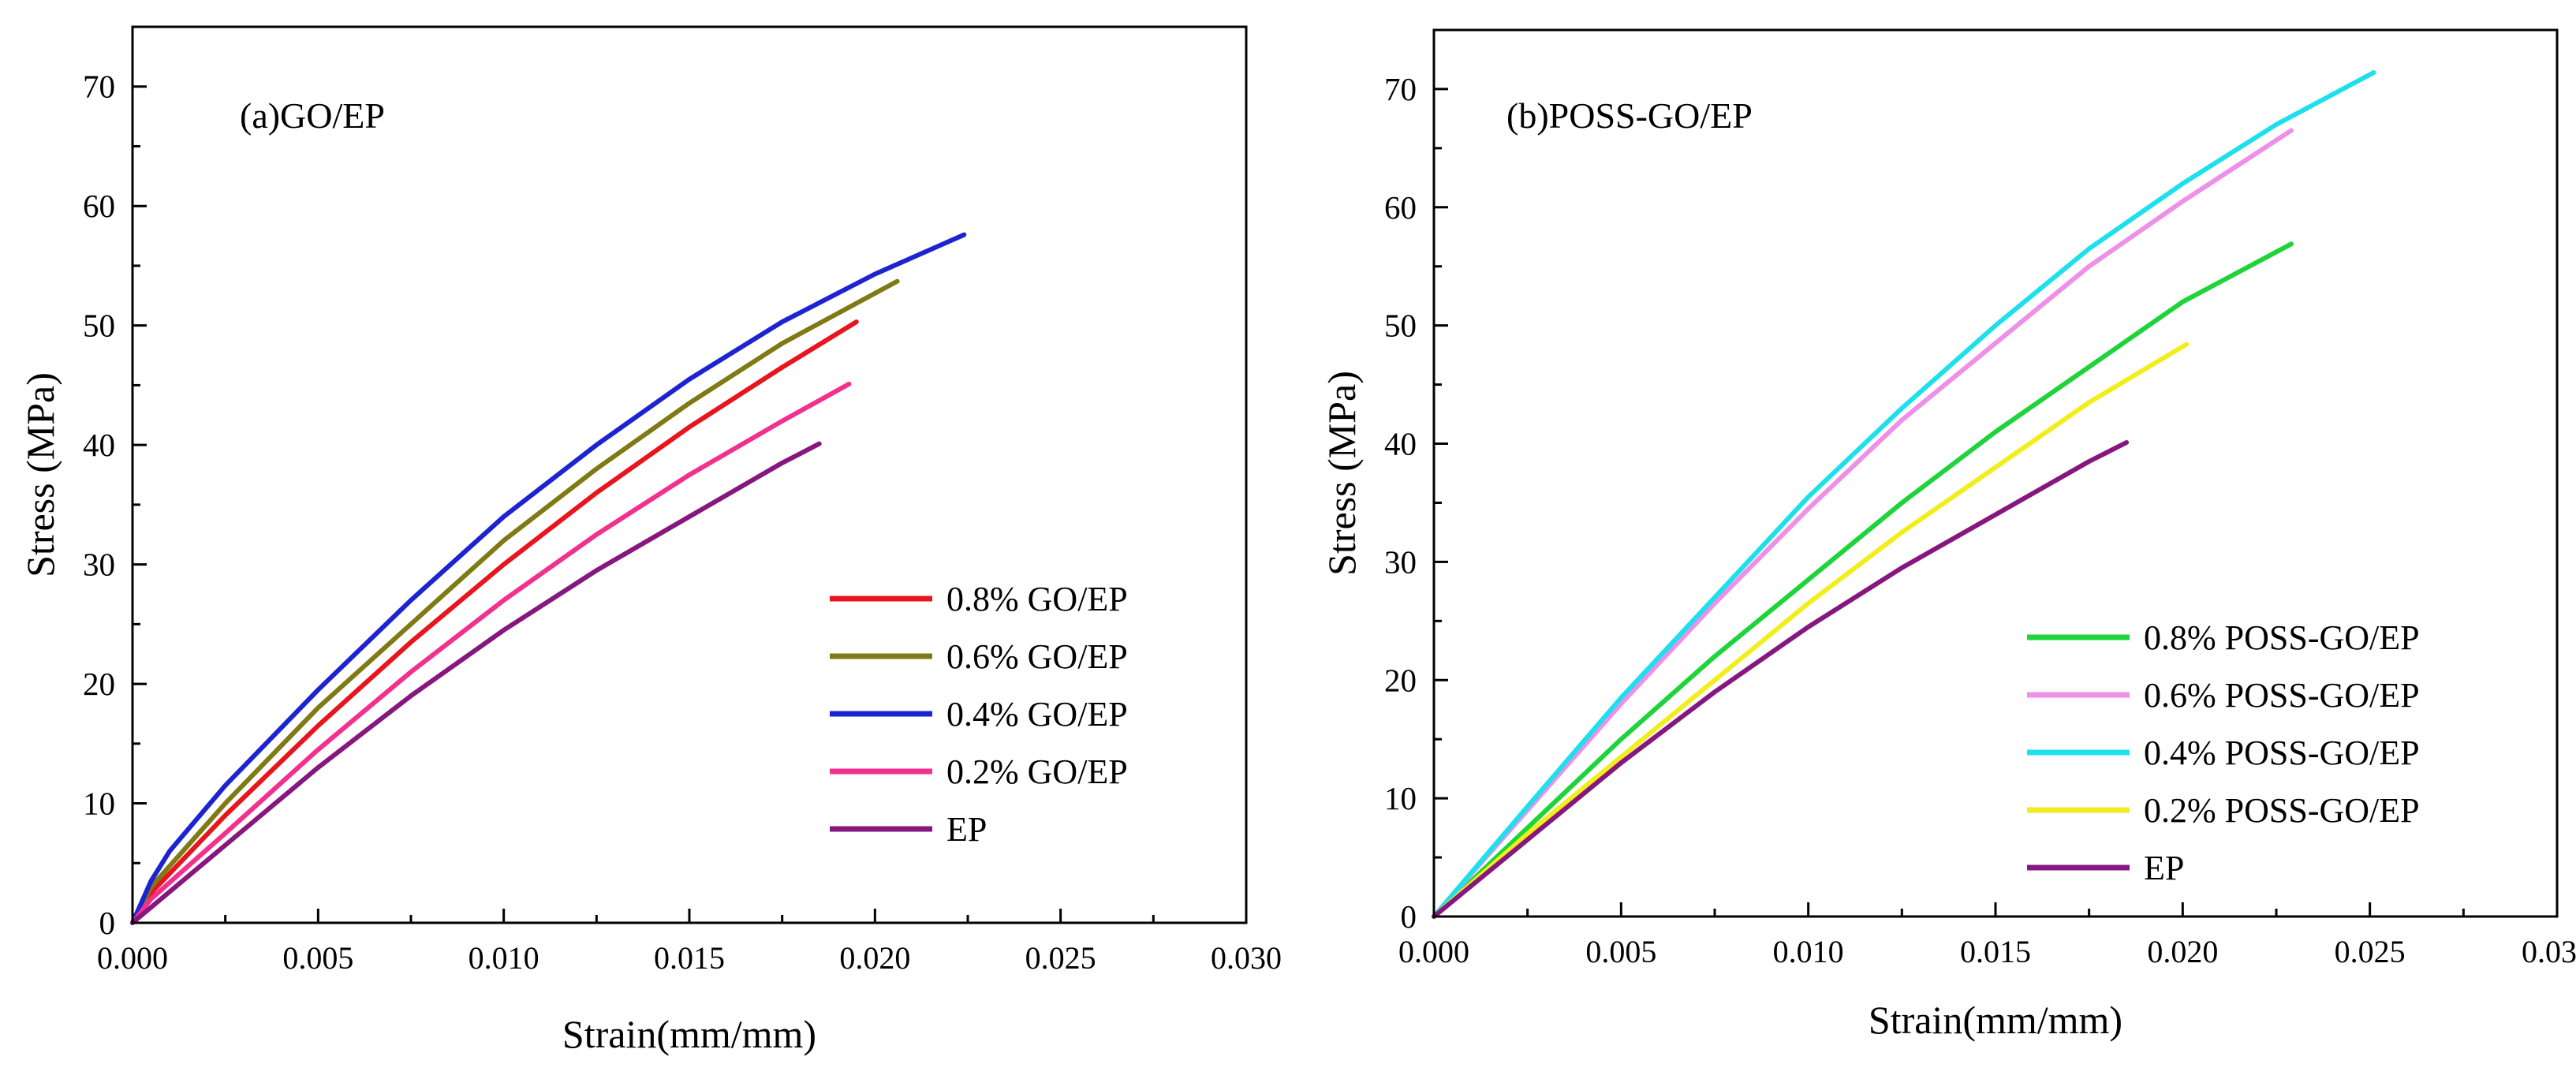 This screenshot has width=2576, height=1079. Describe the element at coordinates (2282, 695) in the screenshot. I see `legend-label: 0.6% POSS-GO/EP` at that location.